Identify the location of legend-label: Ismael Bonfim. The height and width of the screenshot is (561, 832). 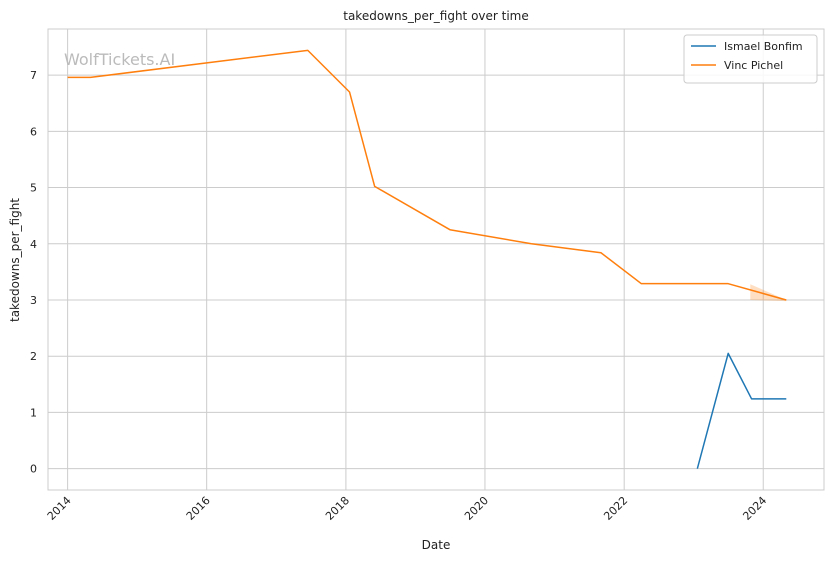
(763, 46).